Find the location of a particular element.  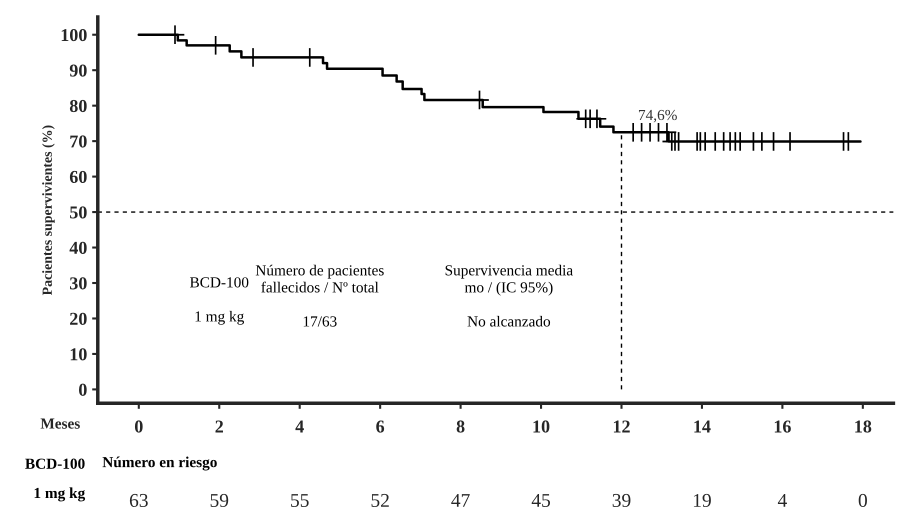

text: Supervivencia media mo / (IC 95%) No alcanzado is located at coordinates (509, 295).